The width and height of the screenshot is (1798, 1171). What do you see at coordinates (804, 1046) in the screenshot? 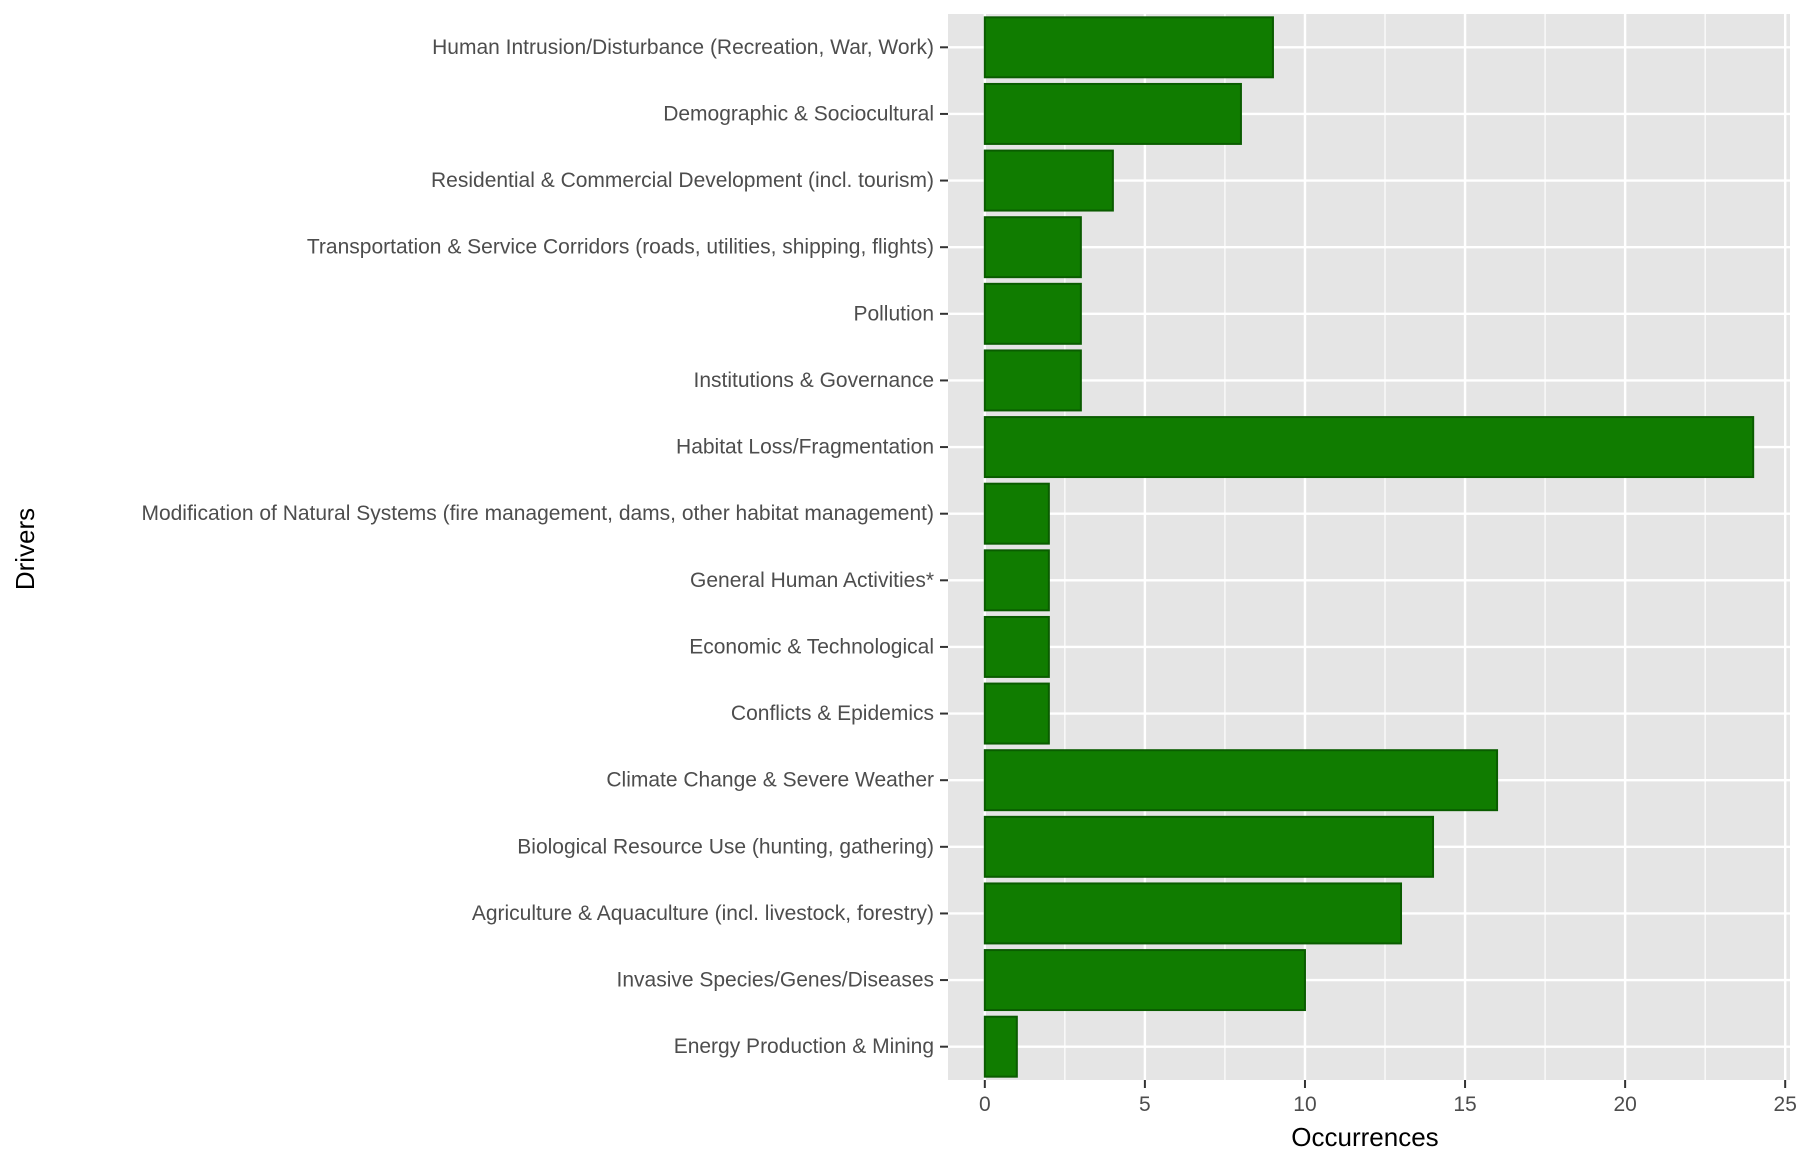
I see `y-tick-label: Energy Production & Mining` at bounding box center [804, 1046].